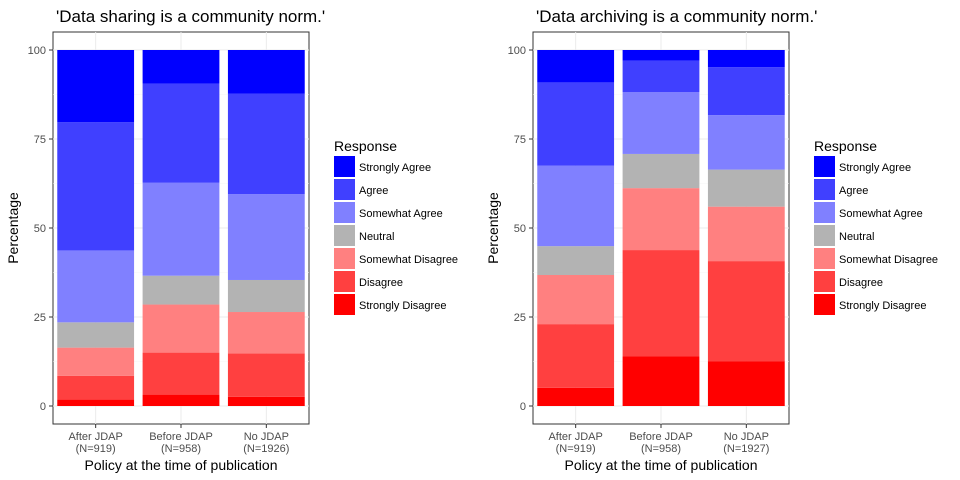 The height and width of the screenshot is (480, 960). What do you see at coordinates (190, 16) in the screenshot?
I see `chart-title: 'Data sharing is a community norm.'` at bounding box center [190, 16].